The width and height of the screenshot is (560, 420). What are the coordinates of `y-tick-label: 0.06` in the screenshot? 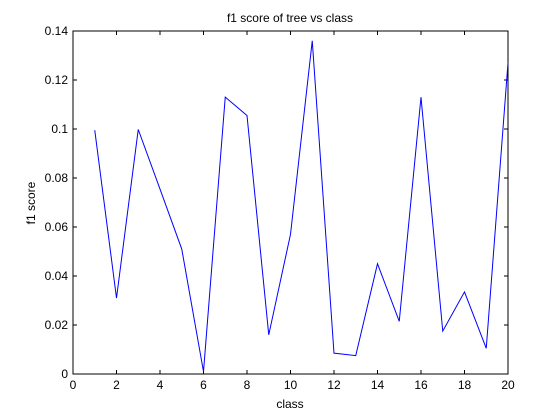 It's located at (57, 227).